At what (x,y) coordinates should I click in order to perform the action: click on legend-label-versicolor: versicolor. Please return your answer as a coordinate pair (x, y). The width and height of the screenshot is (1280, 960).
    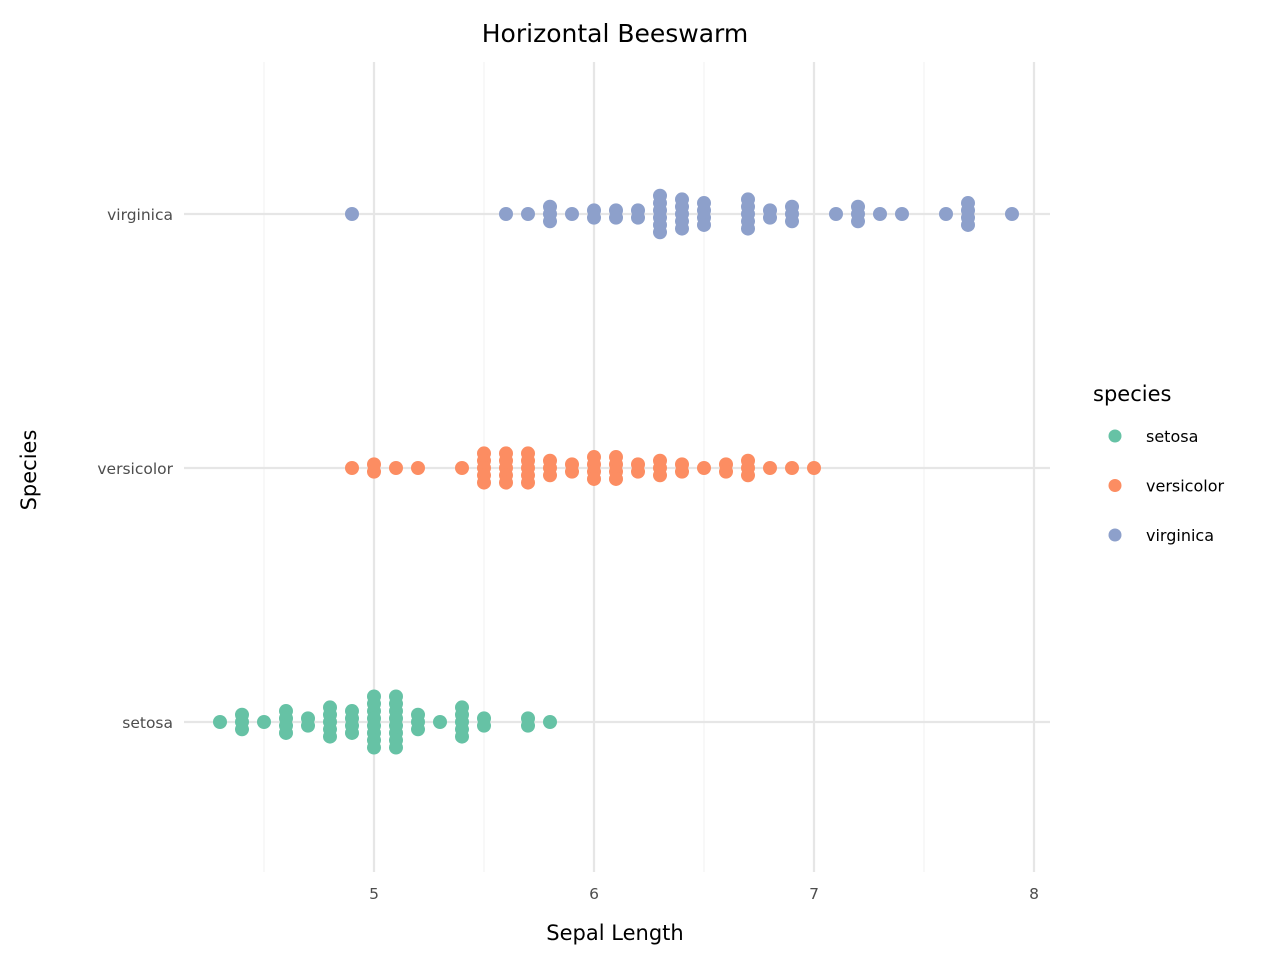
    Looking at the image, I should click on (1185, 486).